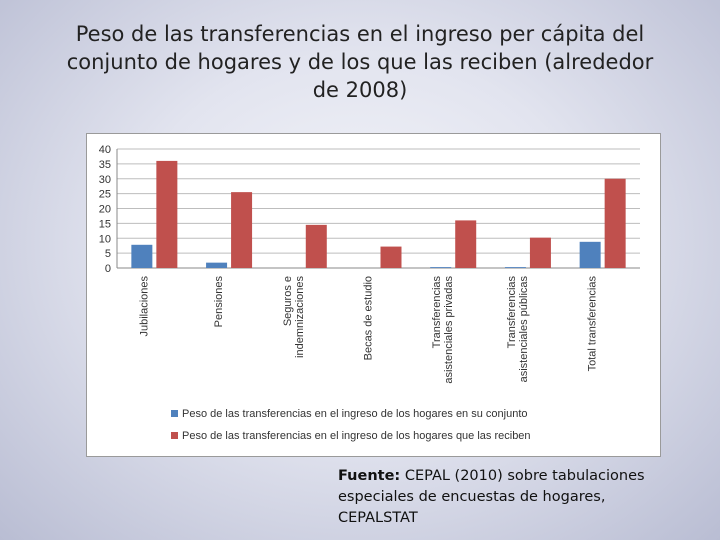 This screenshot has height=540, width=720. Describe the element at coordinates (108, 269) in the screenshot. I see `y-tick-label: 0` at that location.